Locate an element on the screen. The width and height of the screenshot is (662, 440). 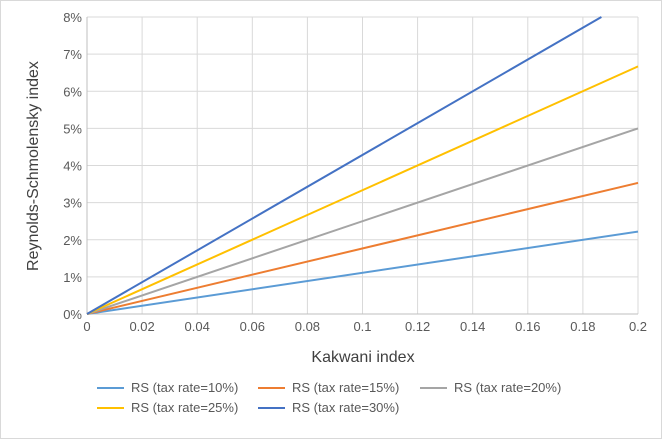
y-tick-label: 5% is located at coordinates (72, 128).